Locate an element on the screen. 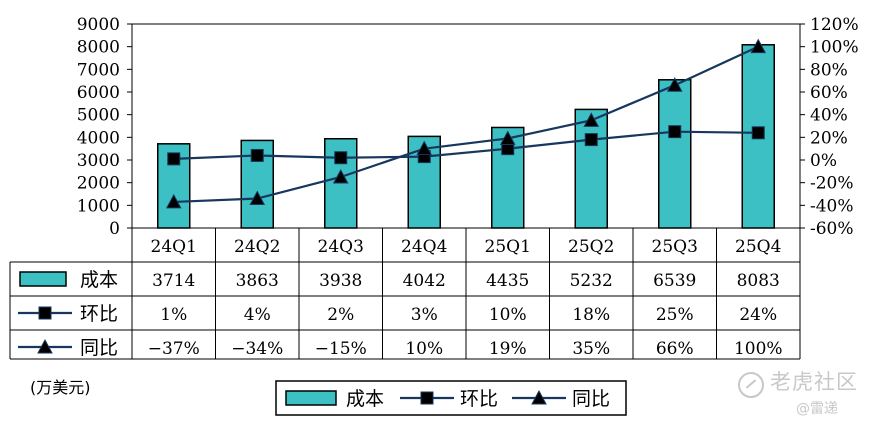  data-table-value: 24% is located at coordinates (758, 315).